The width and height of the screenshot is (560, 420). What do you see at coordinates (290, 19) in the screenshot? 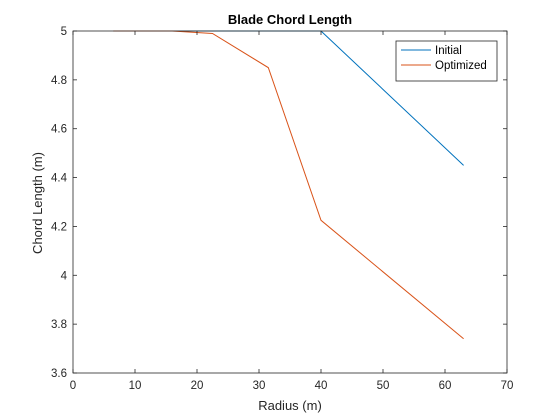
I see `chart-title: Blade Chord Length` at bounding box center [290, 19].